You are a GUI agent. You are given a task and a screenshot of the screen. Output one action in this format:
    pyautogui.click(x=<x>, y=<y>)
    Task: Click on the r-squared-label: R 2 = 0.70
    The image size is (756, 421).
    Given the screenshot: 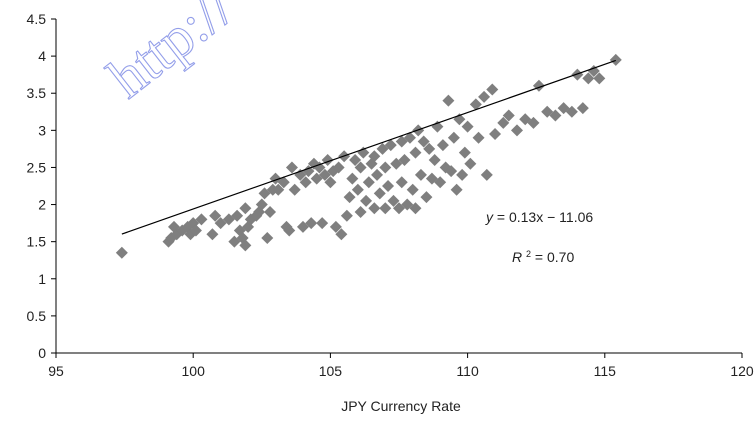 What is the action you would take?
    pyautogui.click(x=543, y=257)
    